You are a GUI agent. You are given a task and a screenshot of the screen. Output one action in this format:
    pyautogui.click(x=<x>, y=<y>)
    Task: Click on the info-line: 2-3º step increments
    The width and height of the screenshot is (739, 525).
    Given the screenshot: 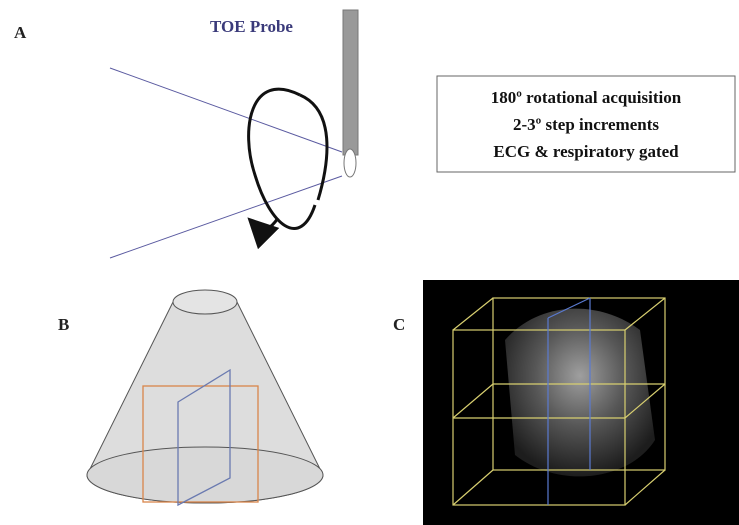 What is the action you would take?
    pyautogui.click(x=586, y=124)
    